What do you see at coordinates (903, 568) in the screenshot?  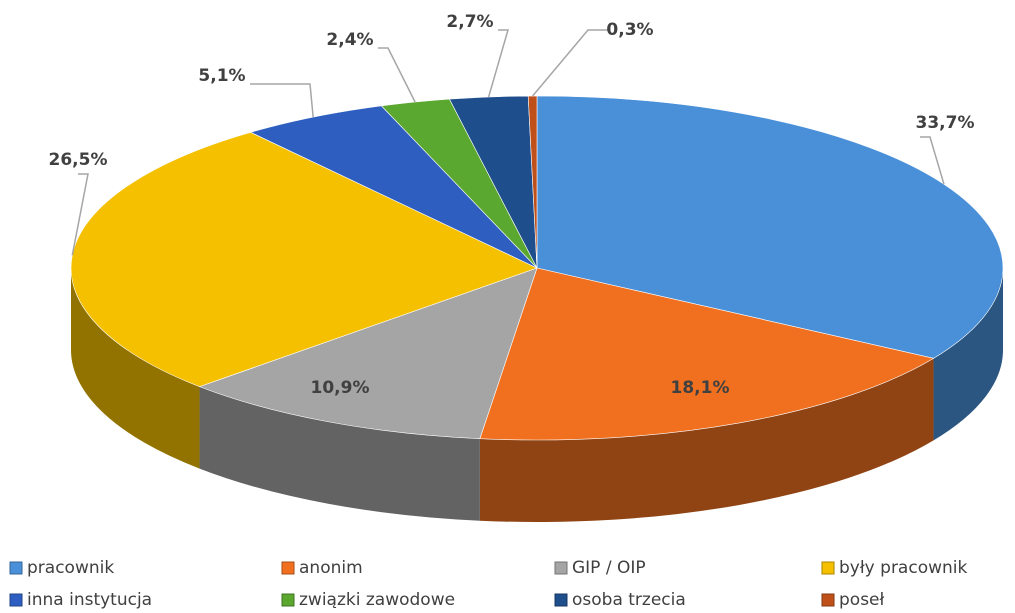 I see `legend-label: były pracownik` at bounding box center [903, 568].